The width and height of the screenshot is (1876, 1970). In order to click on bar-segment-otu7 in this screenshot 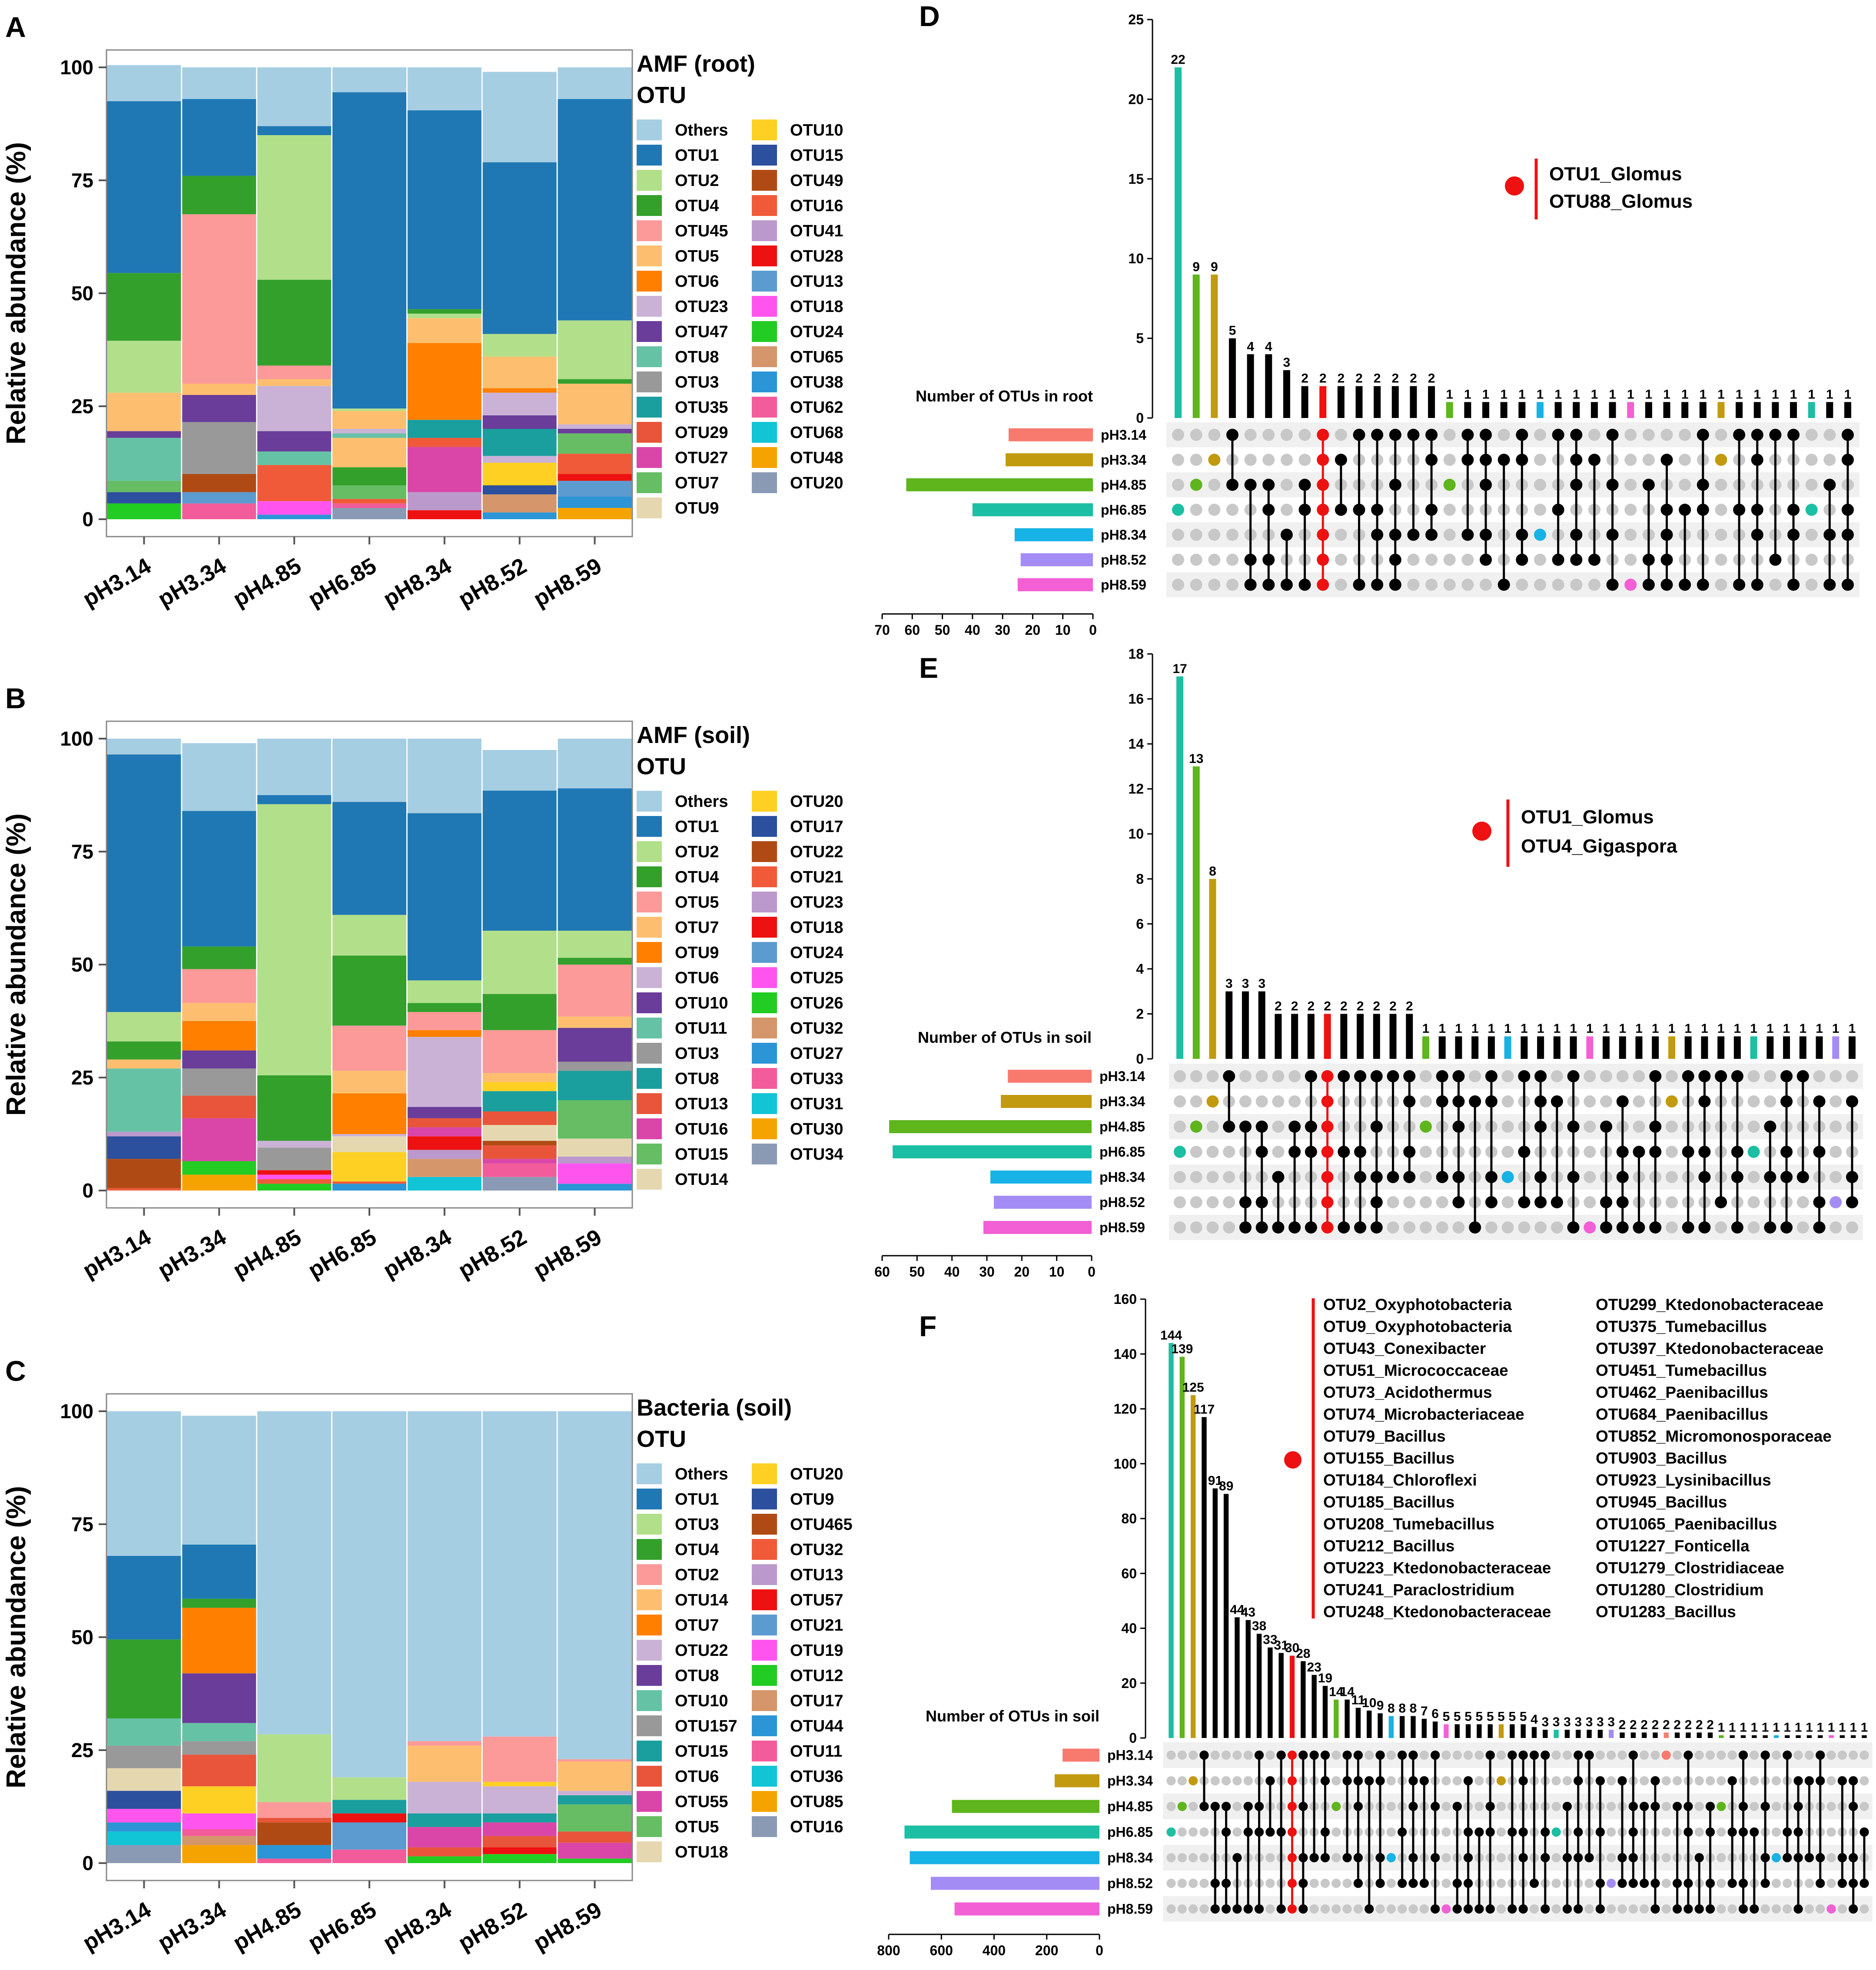, I will do `click(519, 1077)`.